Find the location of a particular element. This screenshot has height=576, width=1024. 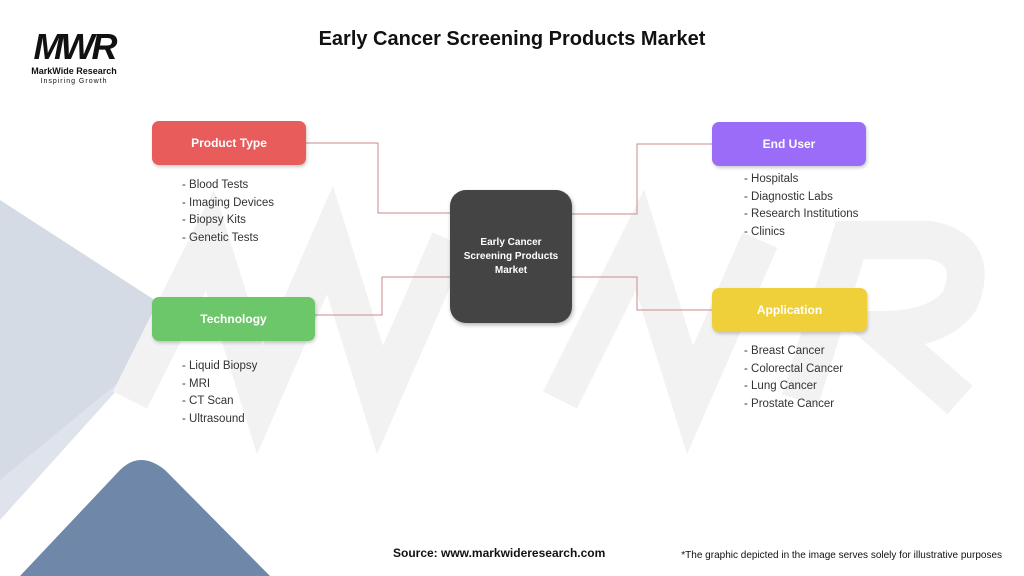

connector-technology is located at coordinates (382, 296).